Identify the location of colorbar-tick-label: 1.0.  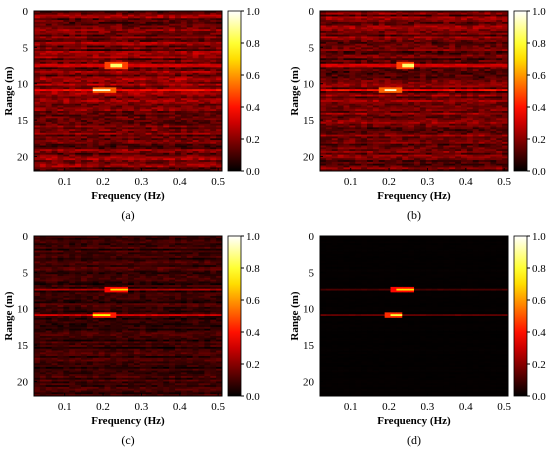
(253, 12).